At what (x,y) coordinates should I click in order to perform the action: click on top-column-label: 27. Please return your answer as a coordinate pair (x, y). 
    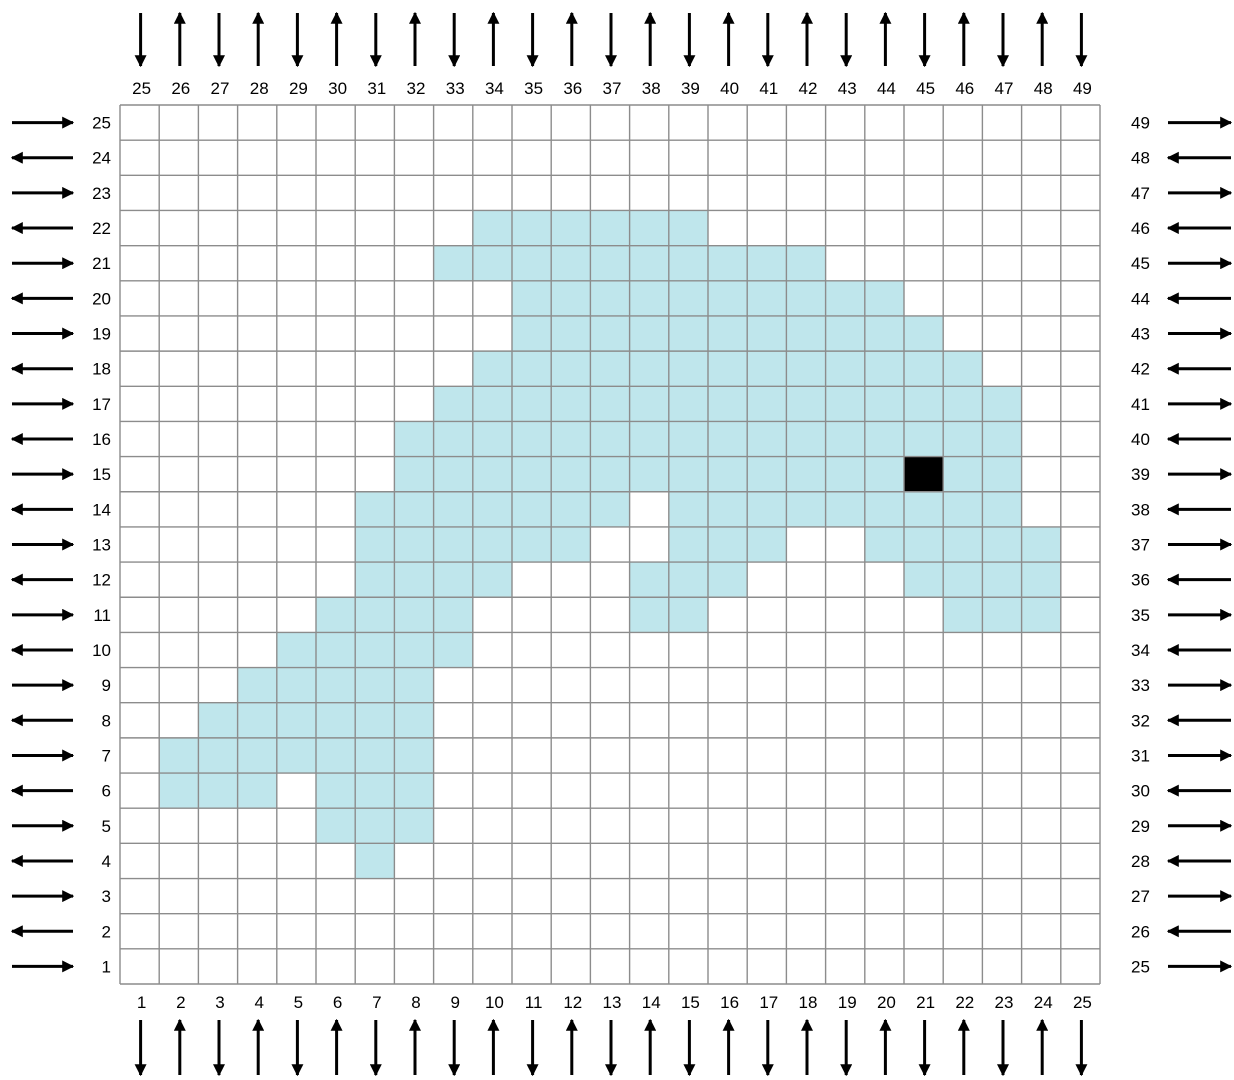
    Looking at the image, I should click on (220, 88).